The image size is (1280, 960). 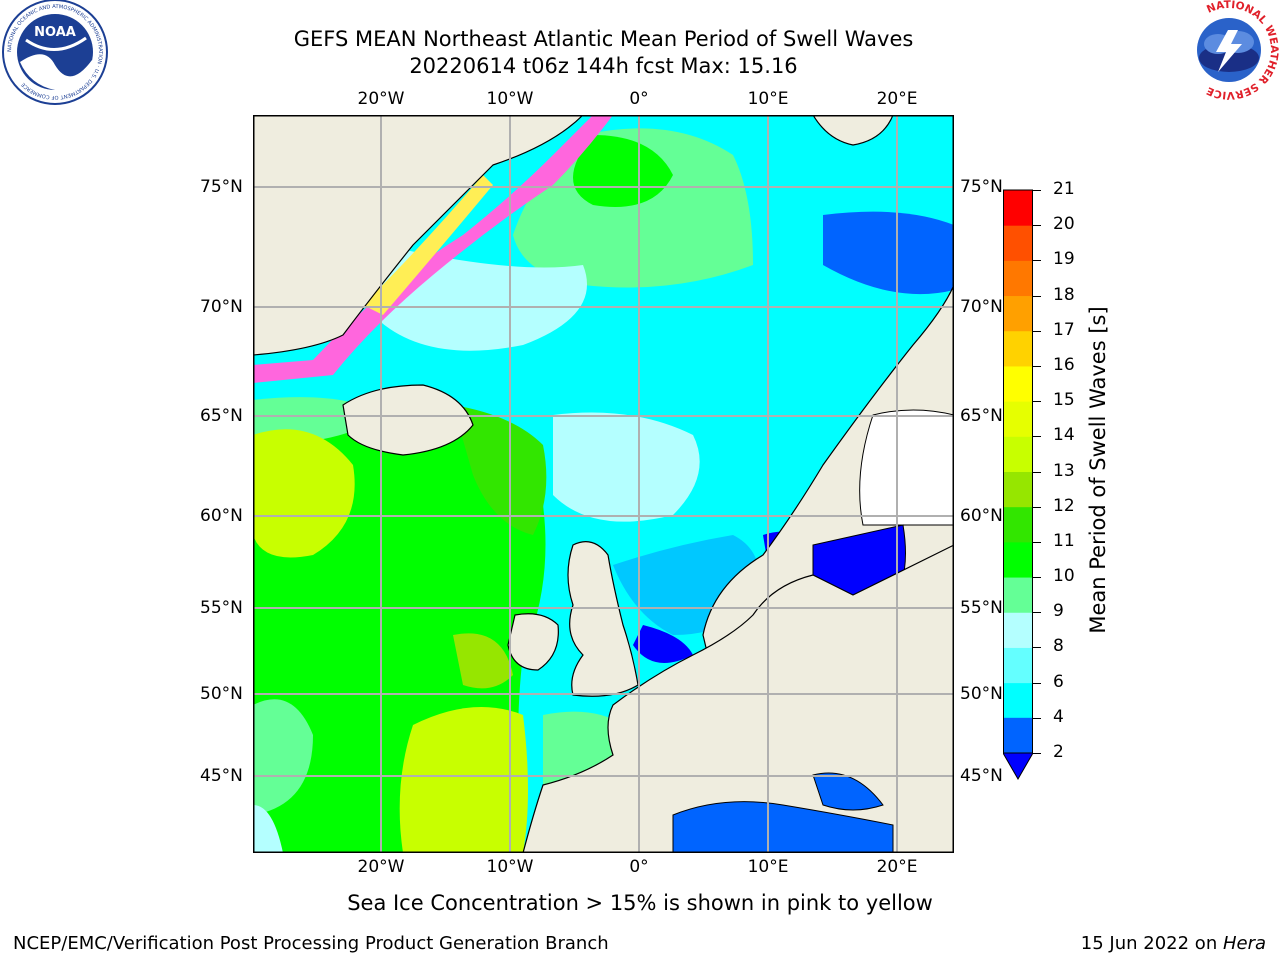 What do you see at coordinates (981, 608) in the screenshot?
I see `lat-label-right: 55°N` at bounding box center [981, 608].